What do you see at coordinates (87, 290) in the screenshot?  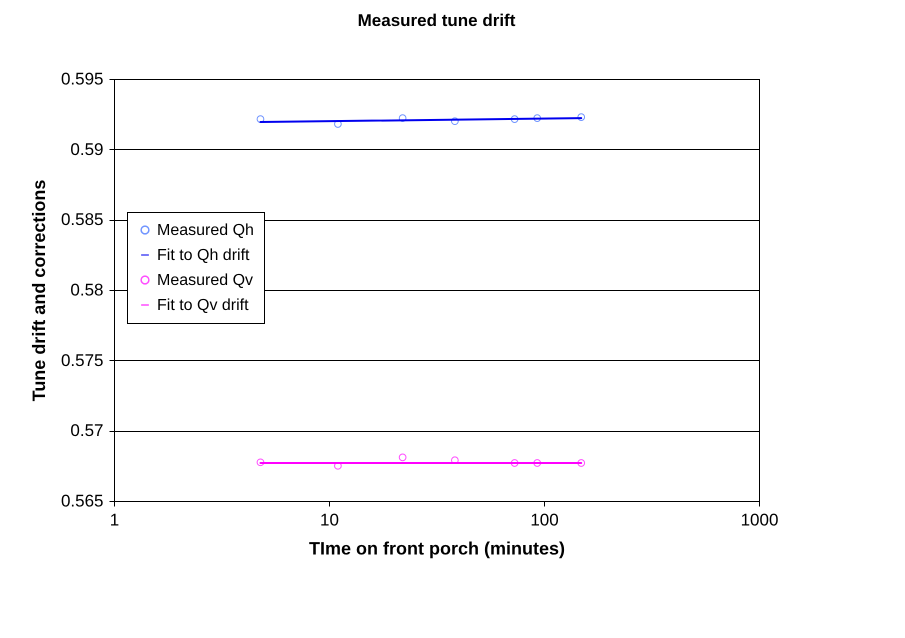 I see `y-tick-label: 0.58` at bounding box center [87, 290].